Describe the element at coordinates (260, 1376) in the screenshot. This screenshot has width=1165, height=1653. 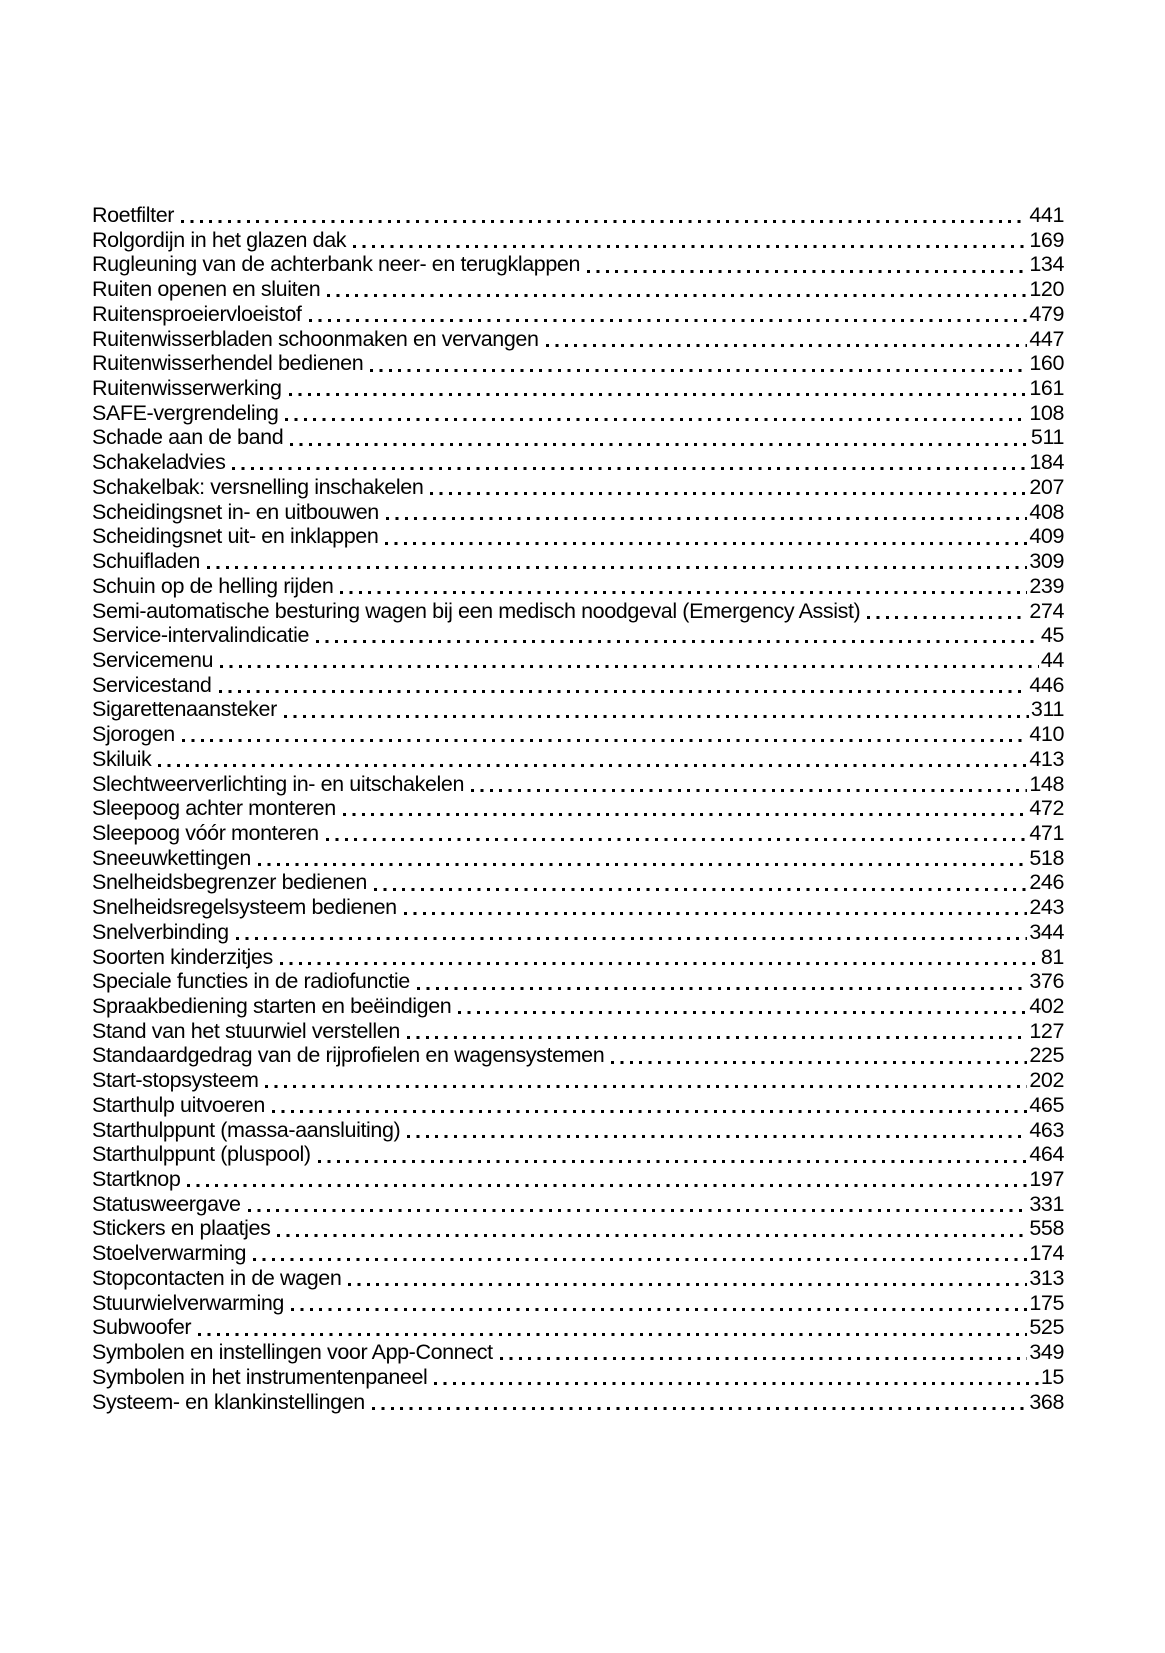
I see `index-entry-label: Symbolen in het instrumentenpaneel` at that location.